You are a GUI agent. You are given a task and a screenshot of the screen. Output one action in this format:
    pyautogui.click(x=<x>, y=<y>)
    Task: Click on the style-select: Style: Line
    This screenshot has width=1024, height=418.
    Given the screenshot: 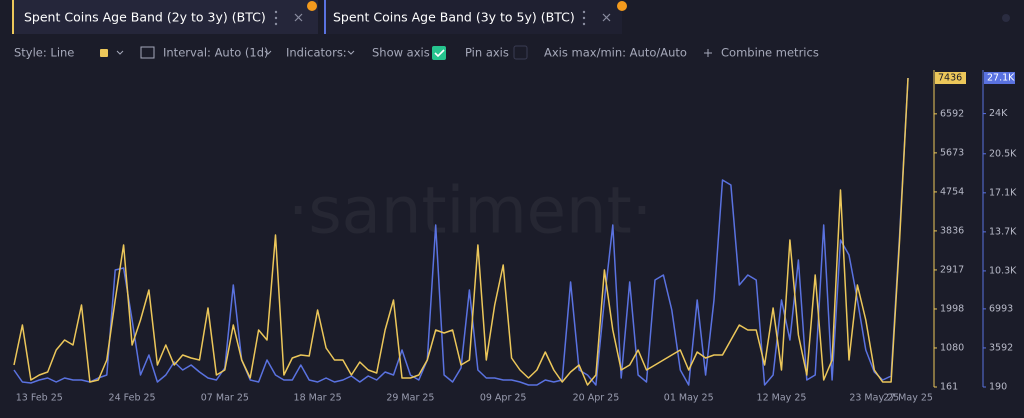 What is the action you would take?
    pyautogui.click(x=44, y=53)
    